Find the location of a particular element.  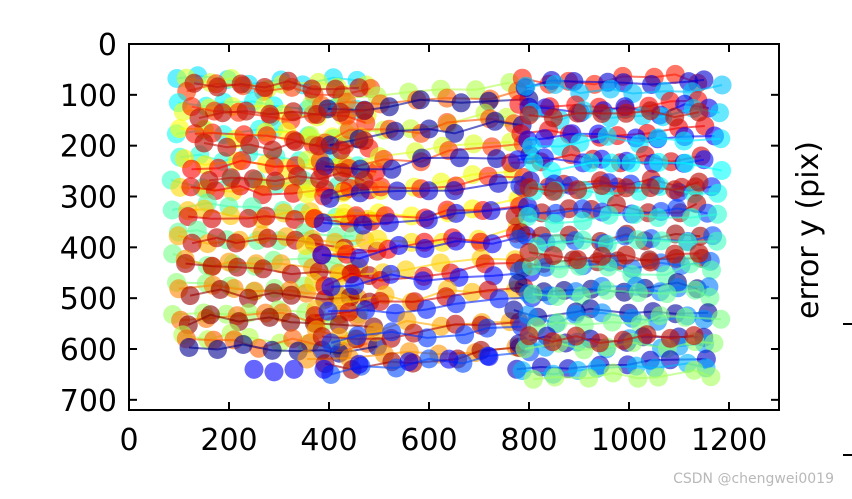

x-tick-label: 600 is located at coordinates (428, 440).